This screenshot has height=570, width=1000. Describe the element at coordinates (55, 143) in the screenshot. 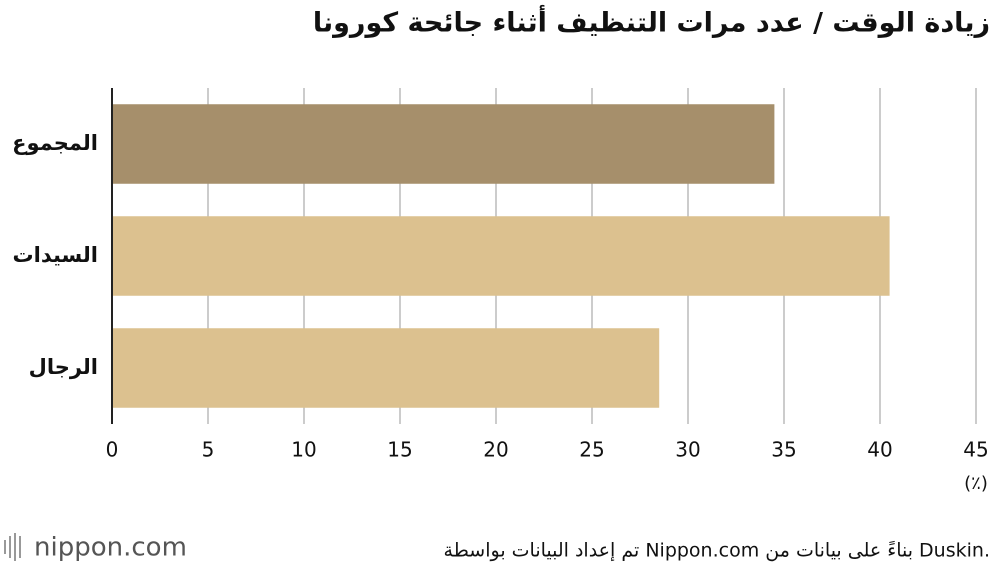

I see `y-tick-label: المجموع` at that location.